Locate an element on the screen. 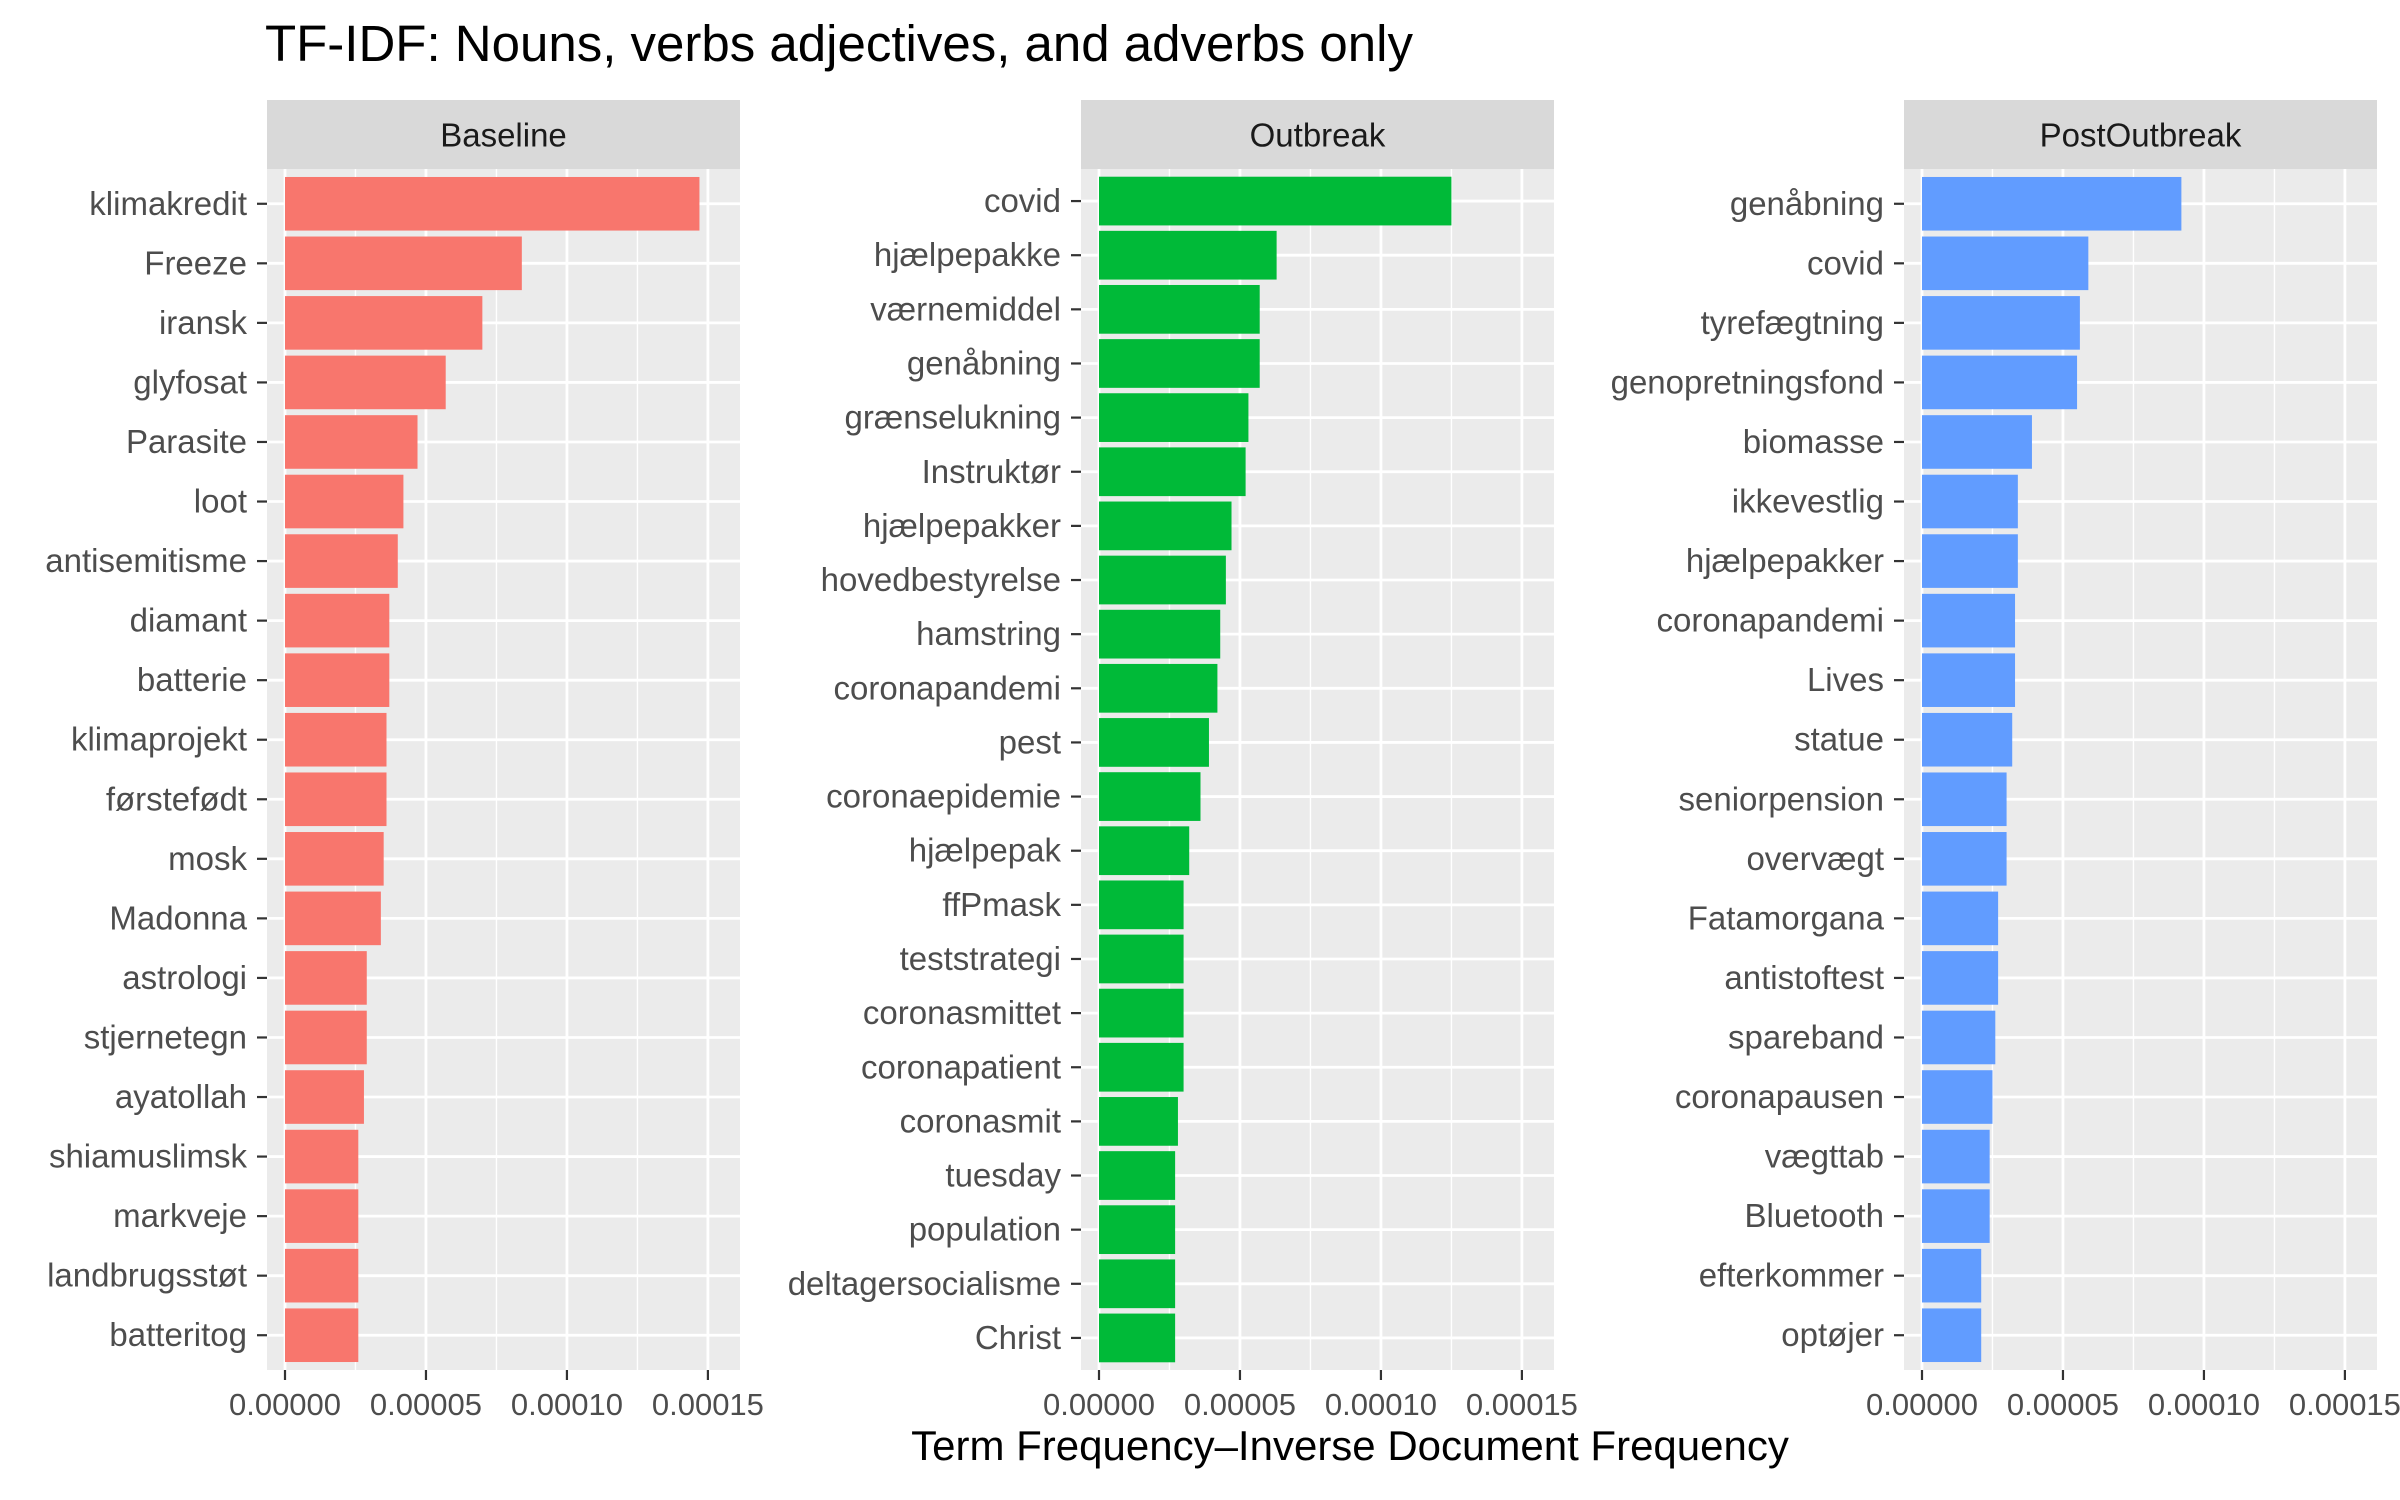 Image resolution: width=2400 pixels, height=1500 pixels. y-tick-label: antisemitisme is located at coordinates (146, 560).